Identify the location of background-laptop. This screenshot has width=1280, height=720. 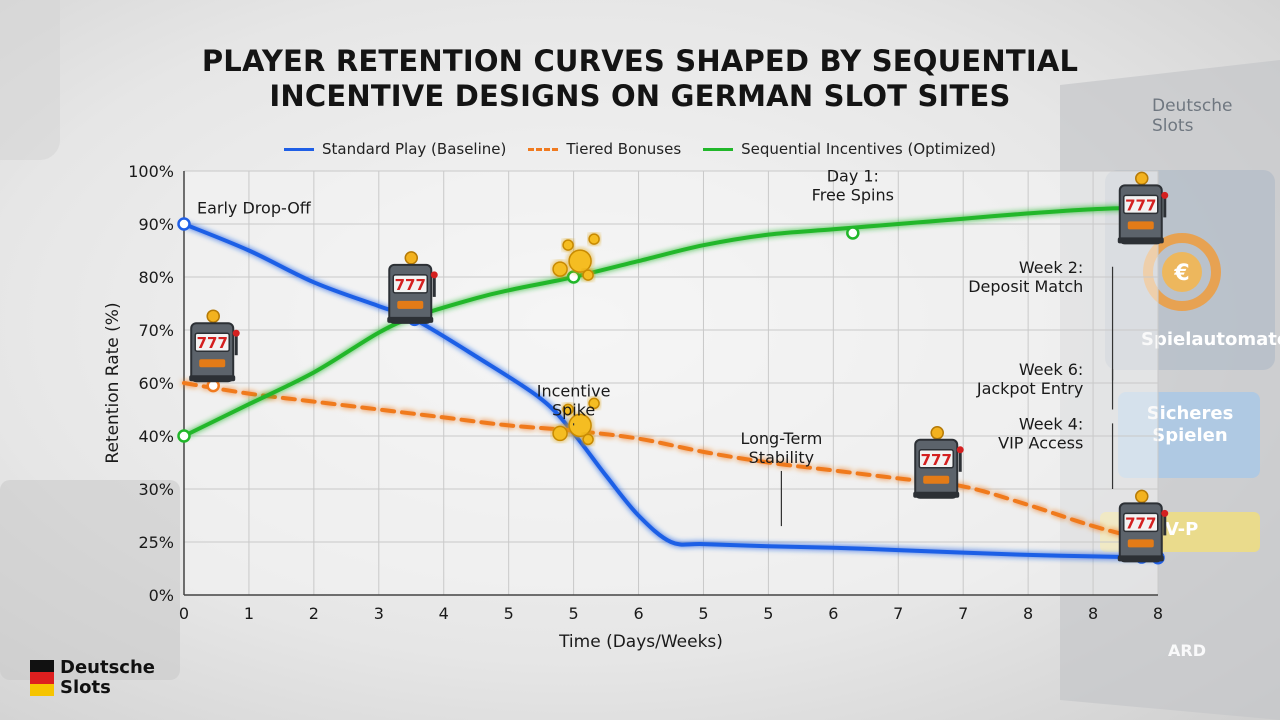
(90, 580).